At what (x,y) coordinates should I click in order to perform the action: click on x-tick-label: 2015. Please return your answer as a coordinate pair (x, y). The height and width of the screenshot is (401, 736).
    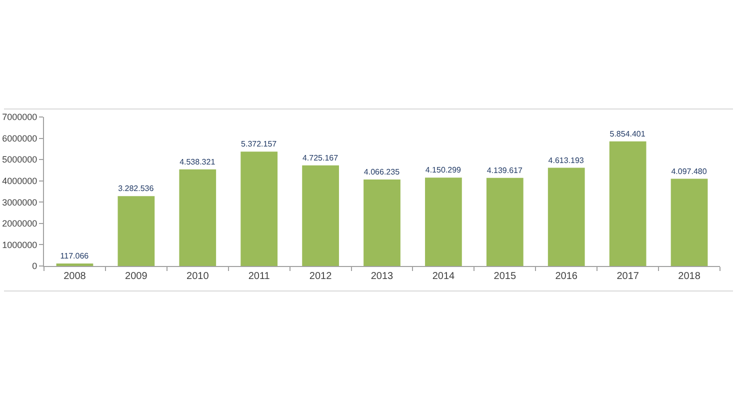
    Looking at the image, I should click on (505, 276).